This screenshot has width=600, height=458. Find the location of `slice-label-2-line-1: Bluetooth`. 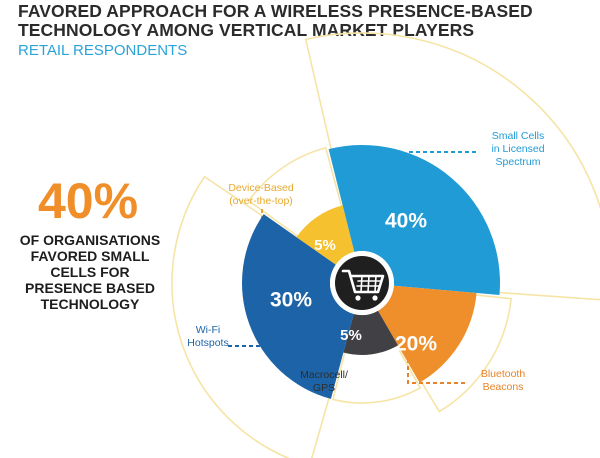

slice-label-2-line-1: Bluetooth is located at coordinates (503, 374).